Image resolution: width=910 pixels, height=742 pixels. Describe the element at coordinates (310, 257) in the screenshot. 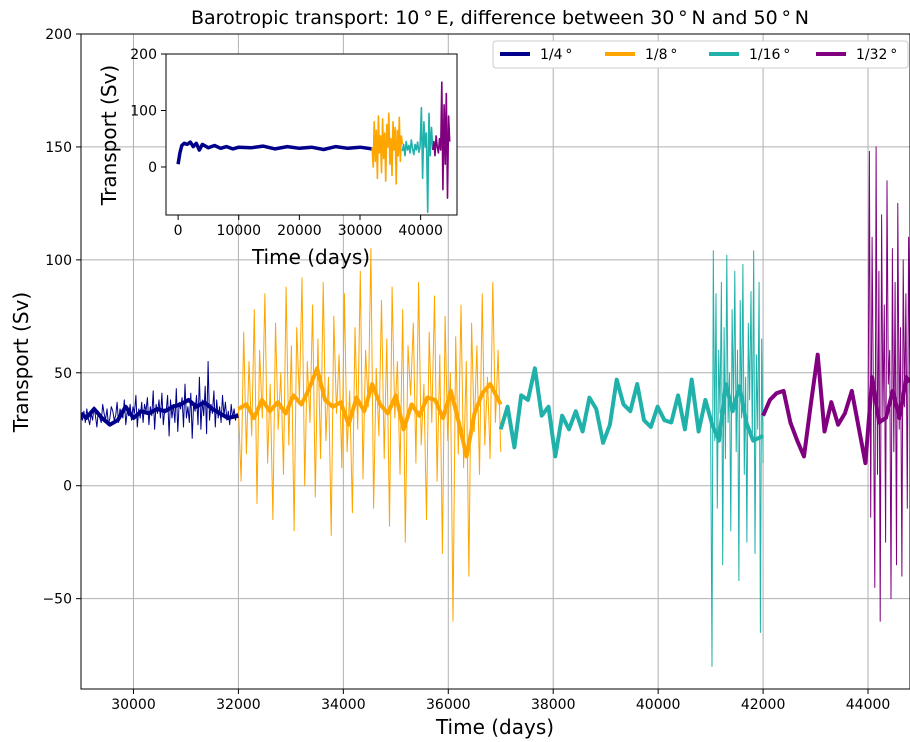

I see `inset-x-axis-label: Time (days)` at that location.